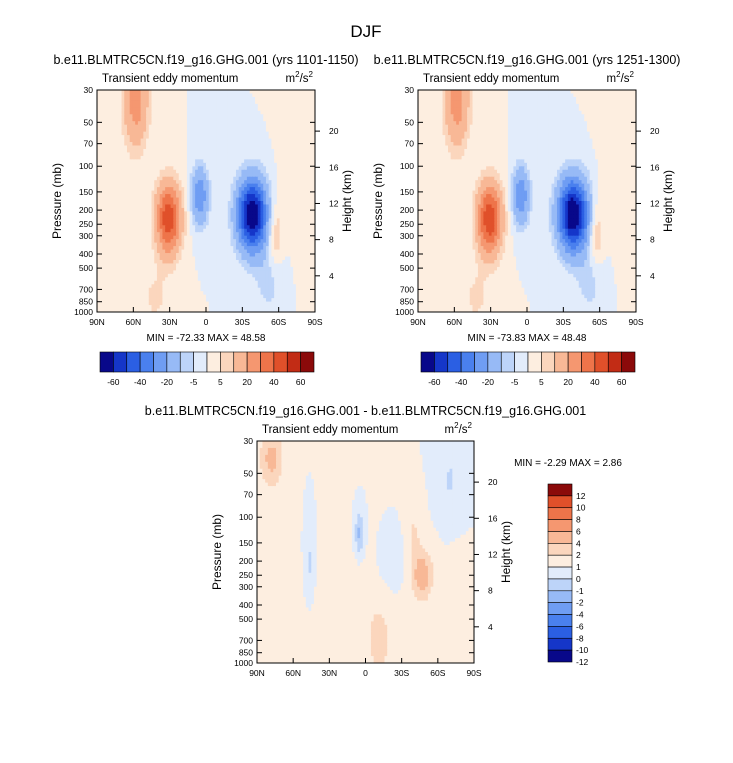 The image size is (733, 763). What do you see at coordinates (491, 79) in the screenshot?
I see `panel-subtitle-left: Transient eddy momentum` at bounding box center [491, 79].